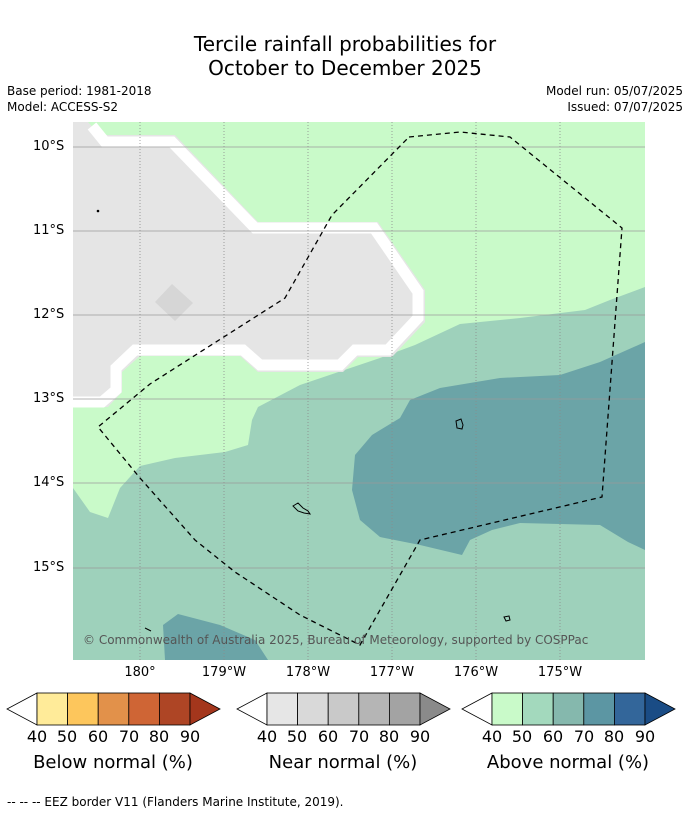 The height and width of the screenshot is (816, 690). I want to click on lon-label-180: 180°, so click(140, 672).